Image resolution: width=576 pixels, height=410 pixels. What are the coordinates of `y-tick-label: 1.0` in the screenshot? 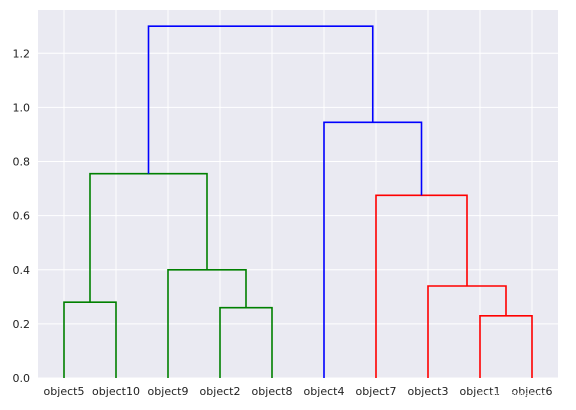 It's located at (22, 107).